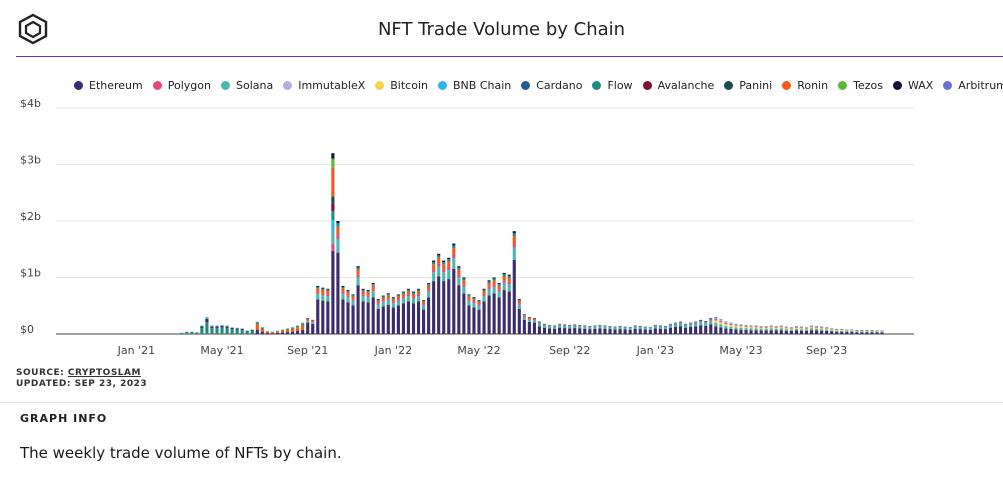 The image size is (1003, 480). Describe the element at coordinates (474, 85) in the screenshot. I see `legend-item-bnb-chain: BNB Chain` at that location.